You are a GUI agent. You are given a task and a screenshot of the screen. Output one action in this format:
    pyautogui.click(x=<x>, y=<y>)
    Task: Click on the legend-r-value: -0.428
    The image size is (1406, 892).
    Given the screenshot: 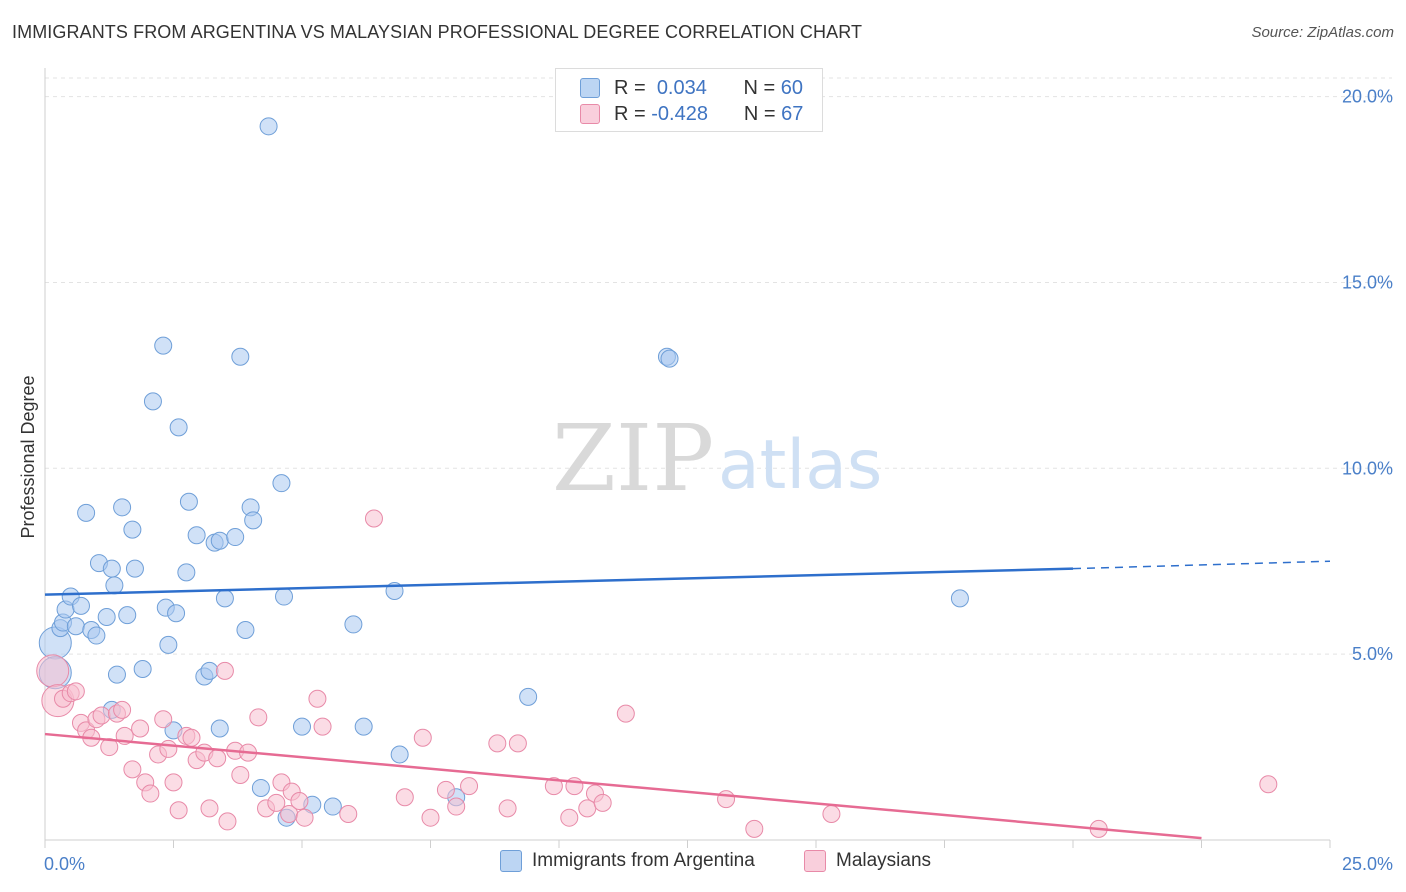 What is the action you would take?
    pyautogui.click(x=679, y=113)
    